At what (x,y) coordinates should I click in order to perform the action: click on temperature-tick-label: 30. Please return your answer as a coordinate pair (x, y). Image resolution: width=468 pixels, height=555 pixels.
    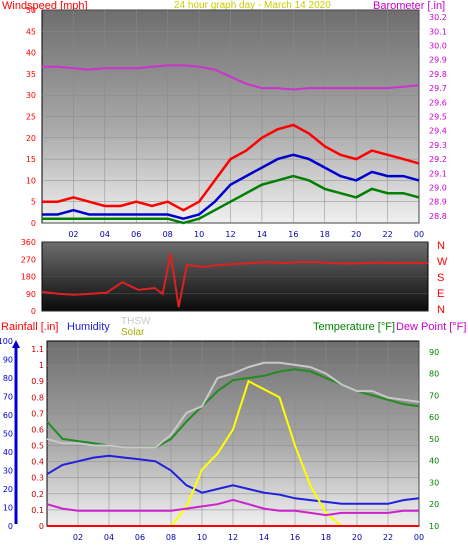
    Looking at the image, I should click on (434, 482).